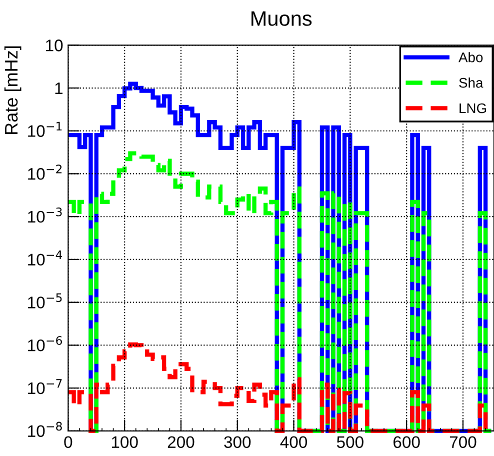 Image resolution: width=494 pixels, height=456 pixels. What do you see at coordinates (470, 57) in the screenshot?
I see `legend-label: Abo` at bounding box center [470, 57].